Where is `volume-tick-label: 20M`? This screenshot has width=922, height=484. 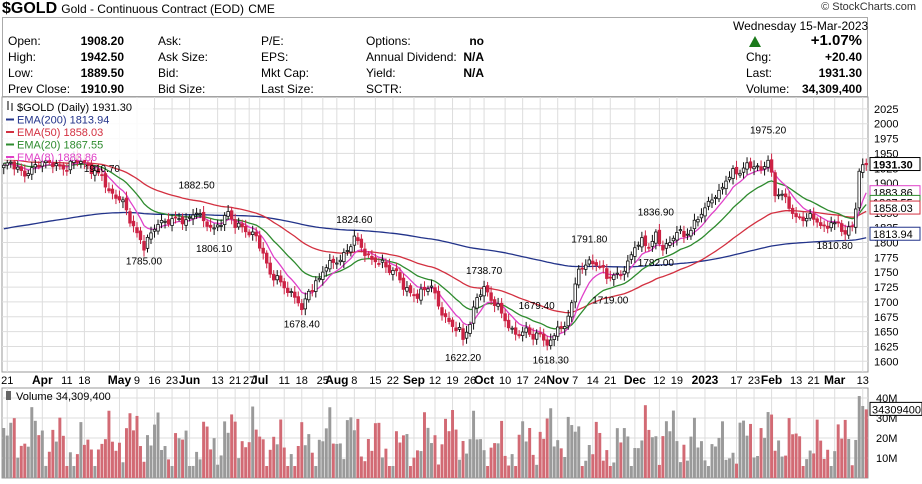 volume-tick-label: 20M is located at coordinates (886, 439).